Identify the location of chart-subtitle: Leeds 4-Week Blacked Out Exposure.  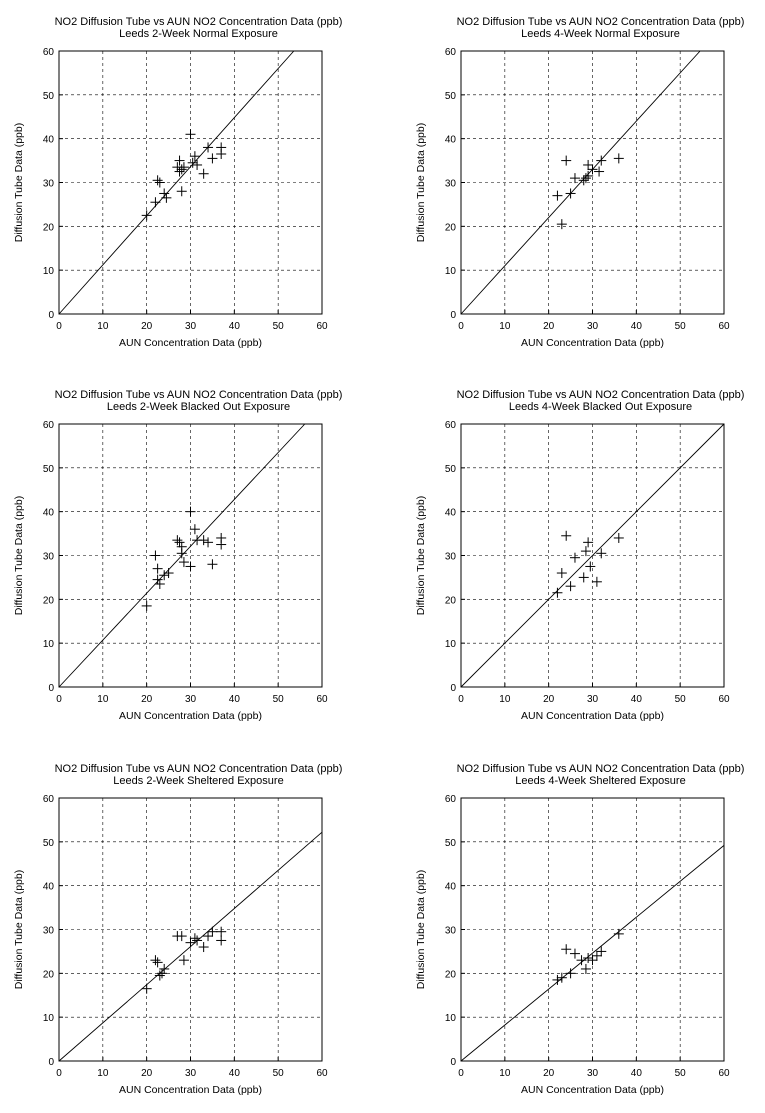
(600, 407).